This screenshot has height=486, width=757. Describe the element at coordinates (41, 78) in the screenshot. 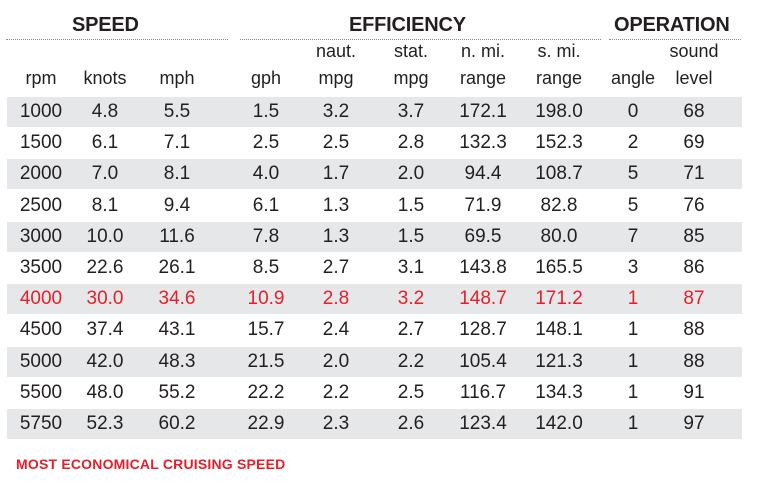

I see `header-rpm-bottom: rpm` at that location.